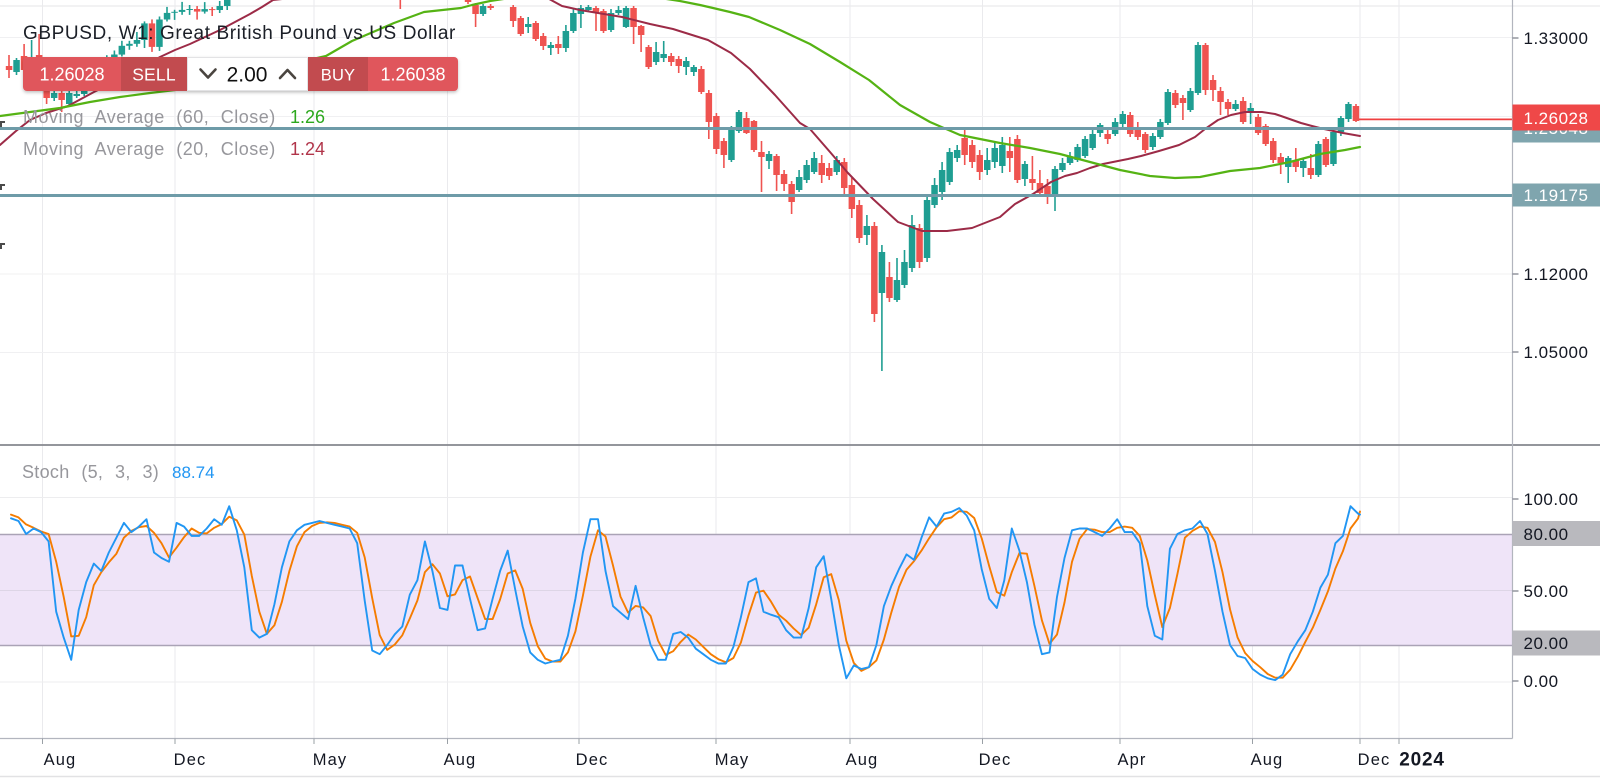 The width and height of the screenshot is (1600, 780). I want to click on svg-text: Stoch (5, 3, 3), so click(90, 472).